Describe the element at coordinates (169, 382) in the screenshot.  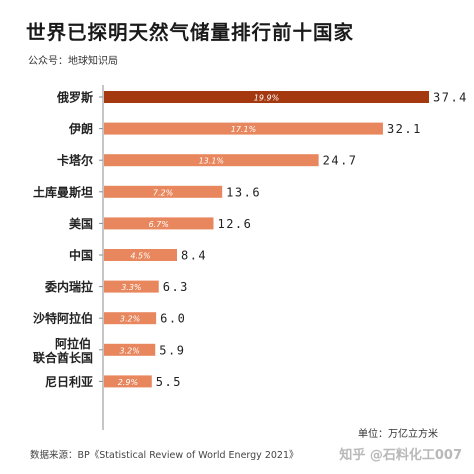
I see `value-label: 5.5` at that location.